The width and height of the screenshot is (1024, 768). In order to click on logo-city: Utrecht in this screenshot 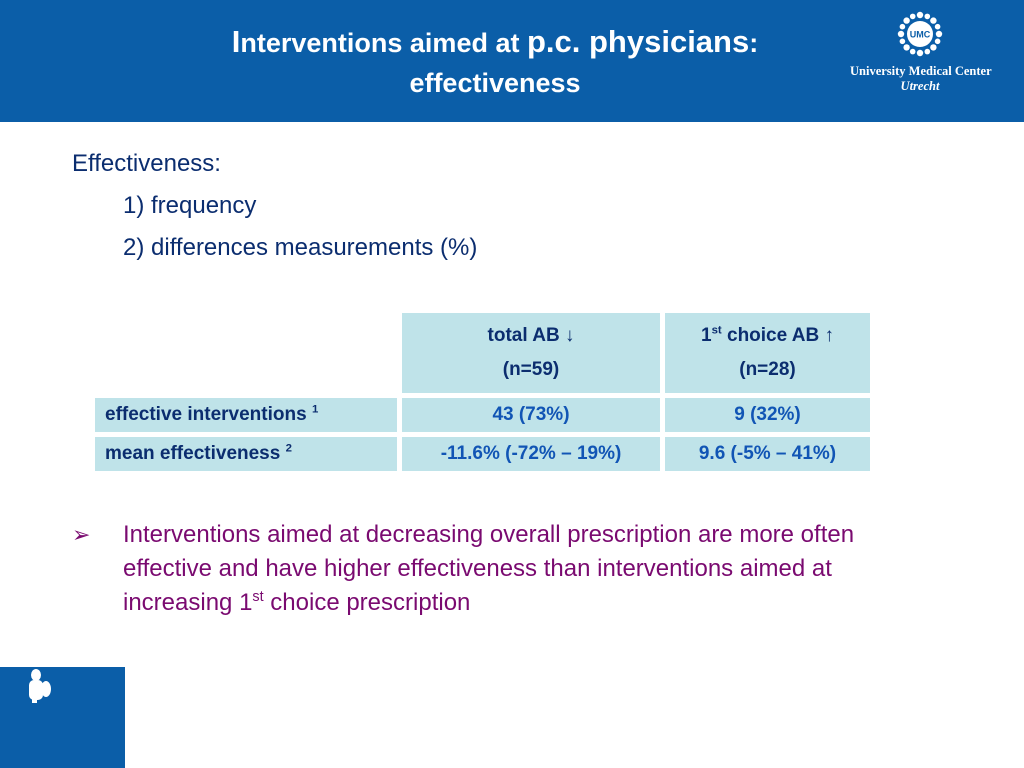, I will do `click(920, 86)`.